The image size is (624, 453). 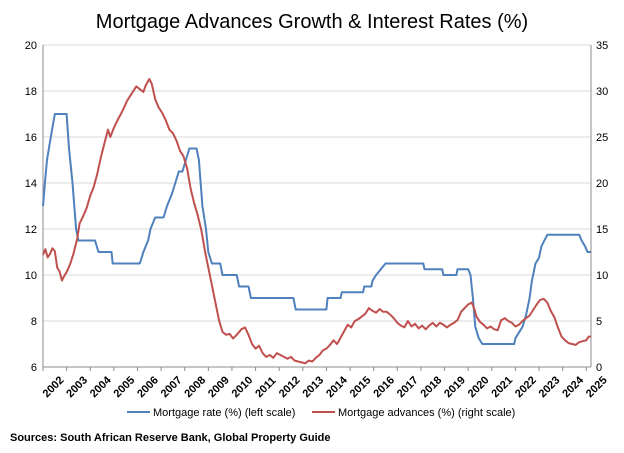 I want to click on x-tick-label: 2007, so click(x=172, y=387).